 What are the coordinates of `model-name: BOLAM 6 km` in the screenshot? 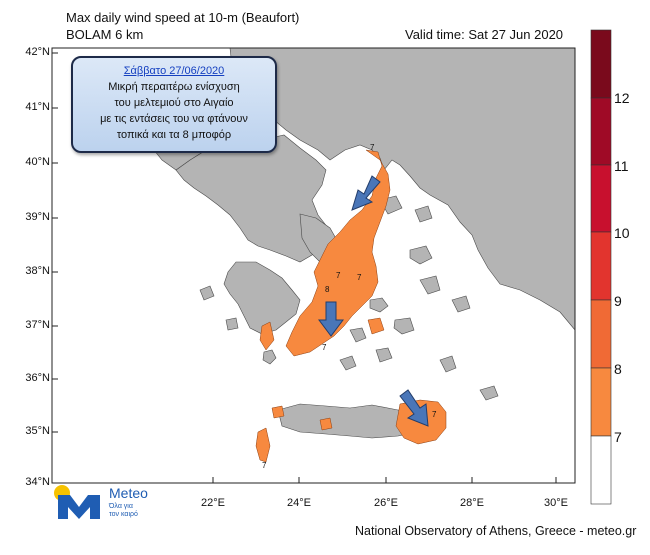 It's located at (105, 34).